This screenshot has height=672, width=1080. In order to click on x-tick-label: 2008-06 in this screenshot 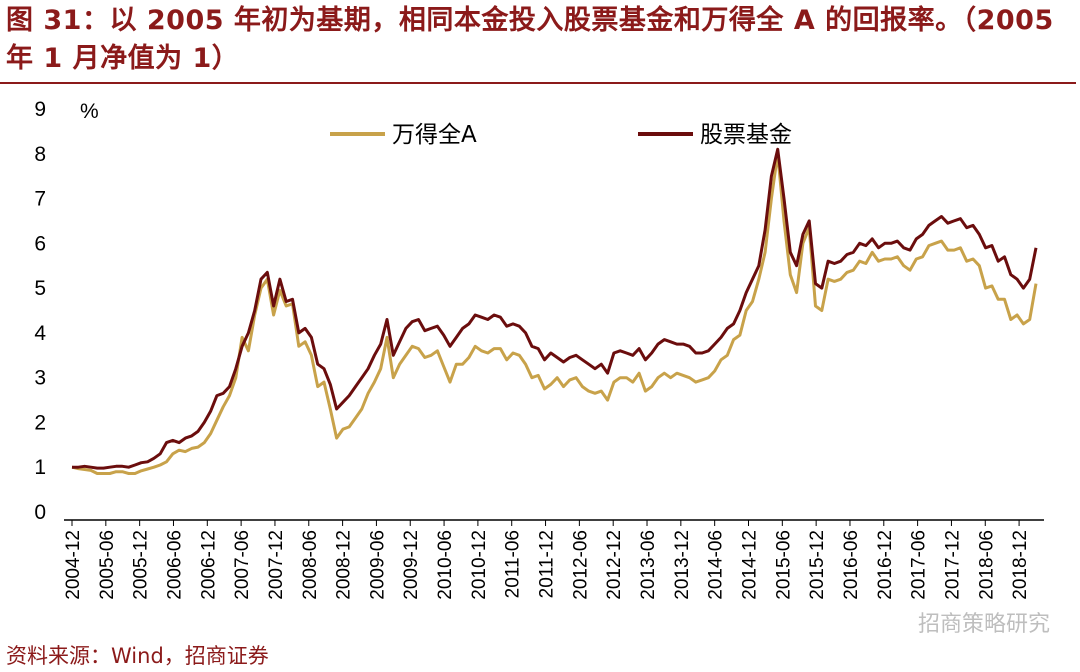, I will do `click(310, 565)`.